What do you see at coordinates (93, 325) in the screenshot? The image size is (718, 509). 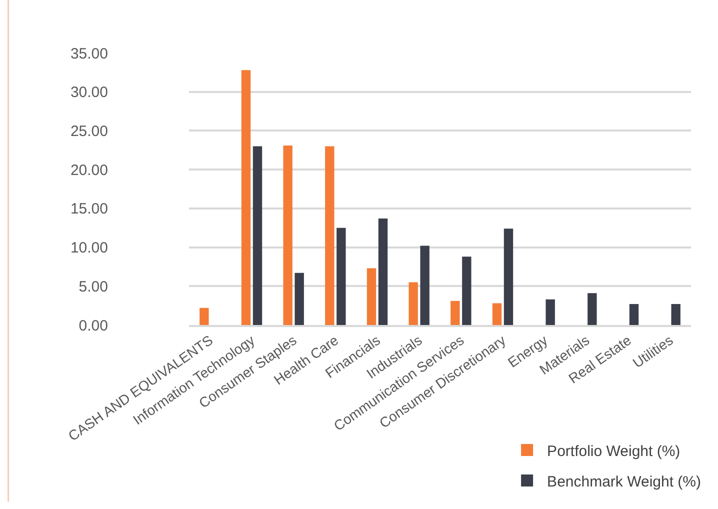 I see `y-tick-label: 0.00` at bounding box center [93, 325].